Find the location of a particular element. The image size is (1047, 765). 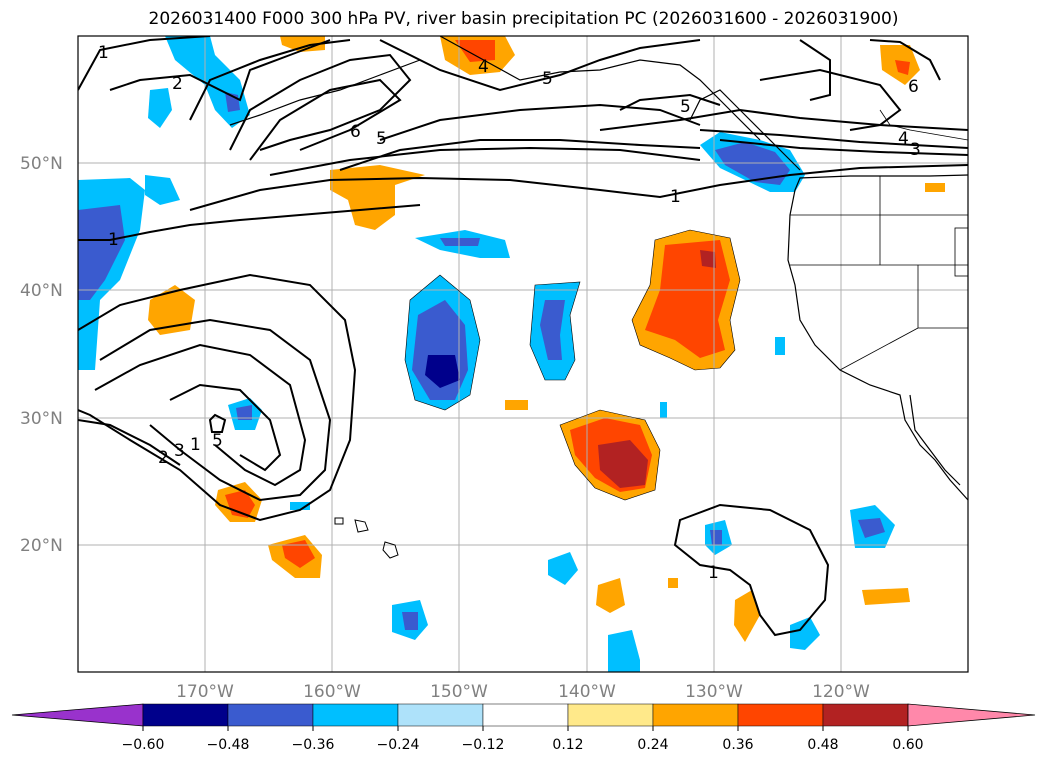

colorbar-tick-label: 0.36 is located at coordinates (737, 745).